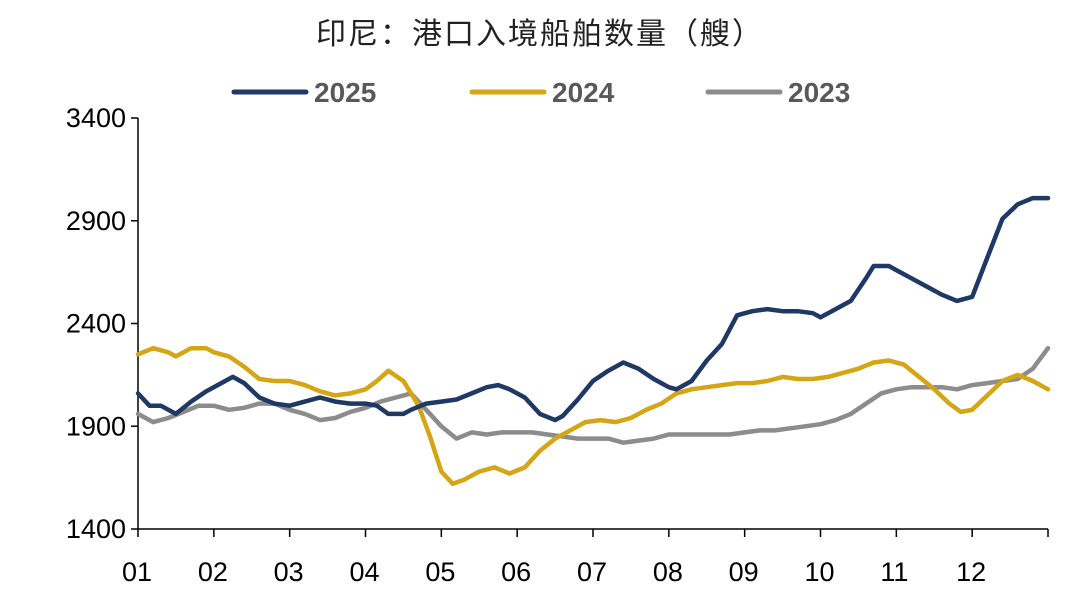  What do you see at coordinates (894, 572) in the screenshot?
I see `x-tick-label: 11` at bounding box center [894, 572].